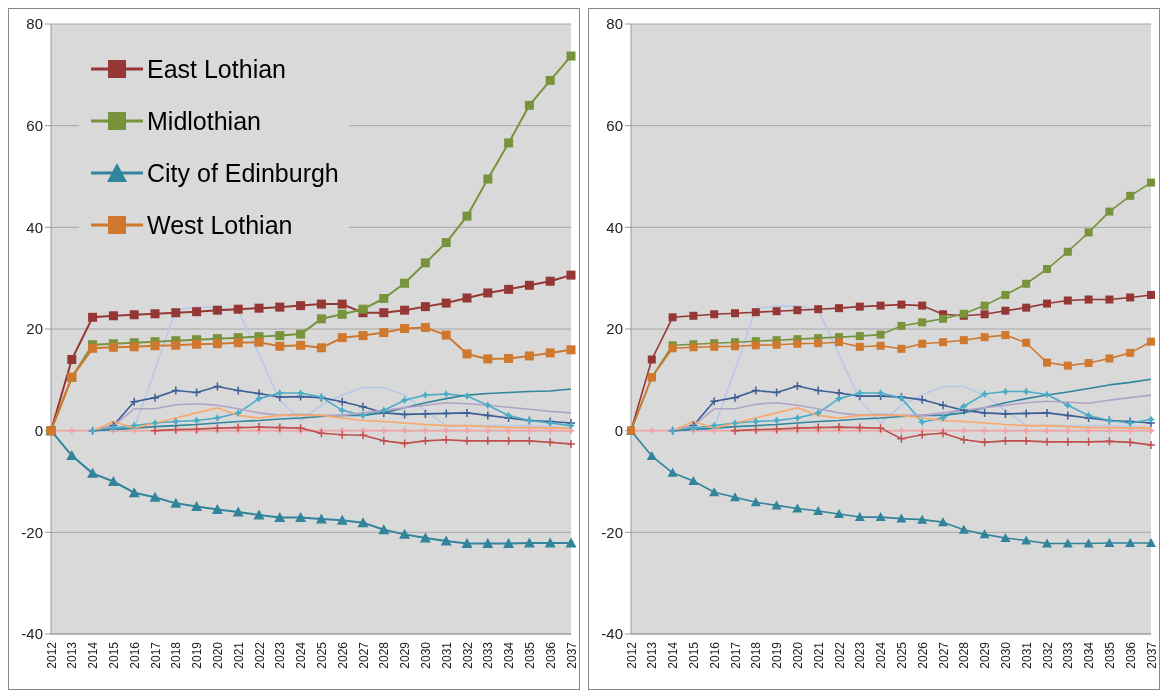 This screenshot has height=700, width=1165. What do you see at coordinates (220, 225) in the screenshot?
I see `legend-label: West Lothian` at bounding box center [220, 225].